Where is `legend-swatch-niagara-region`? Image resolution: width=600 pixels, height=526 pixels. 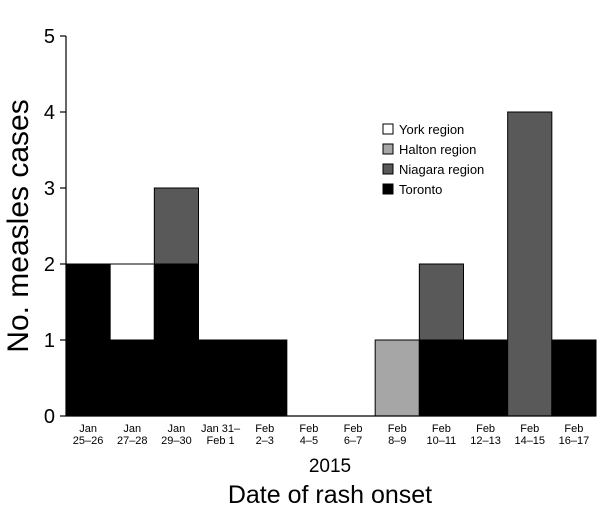 legend-swatch-niagara-region is located at coordinates (388, 169).